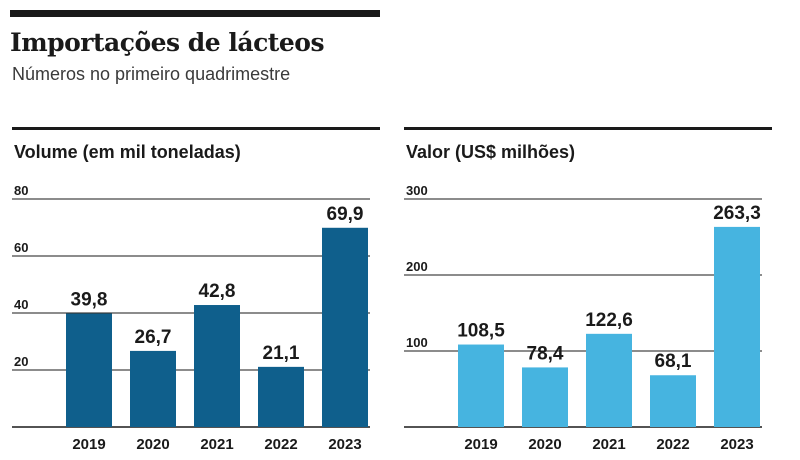 Image resolution: width=800 pixels, height=460 pixels. Describe the element at coordinates (491, 152) in the screenshot. I see `valor-chart-title: Valor (US$ milhões)` at that location.